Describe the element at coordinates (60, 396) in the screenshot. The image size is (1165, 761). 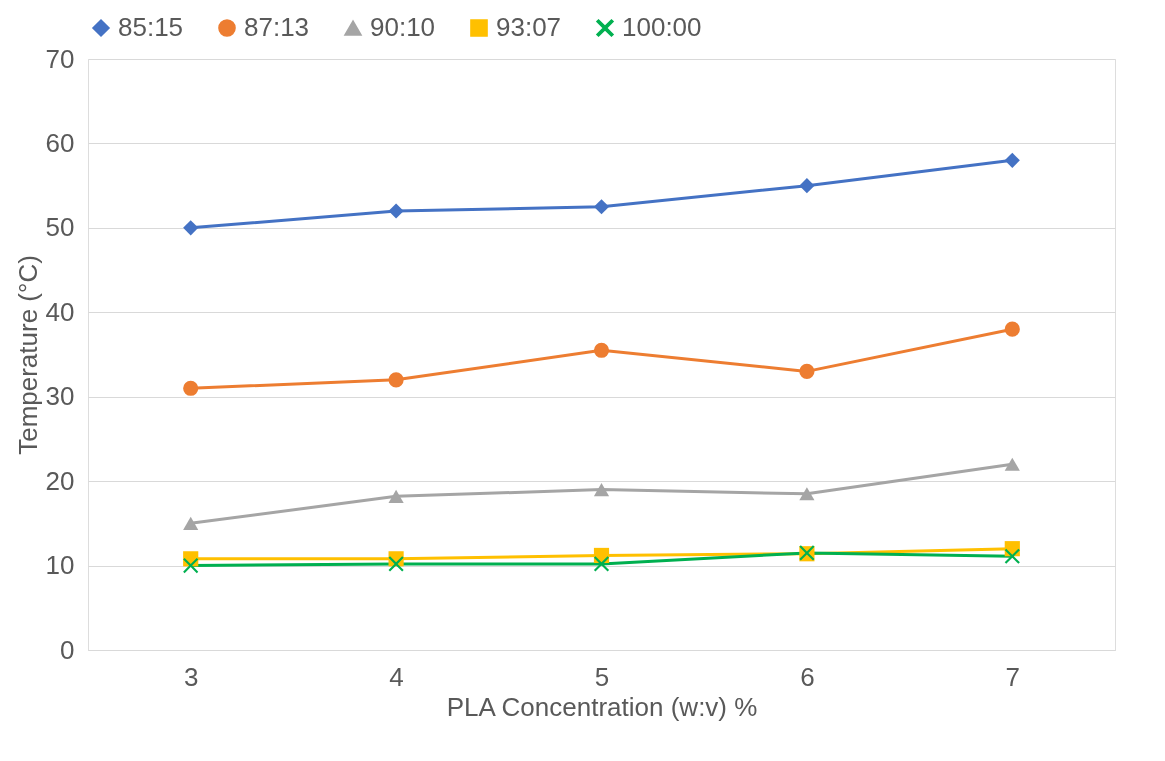
I see `y-tick-label: 30` at that location.